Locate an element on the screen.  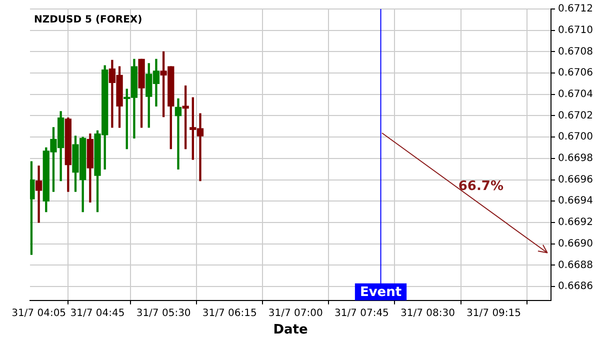
x-tick-label: 31/7 04:05 is located at coordinates (39, 313).